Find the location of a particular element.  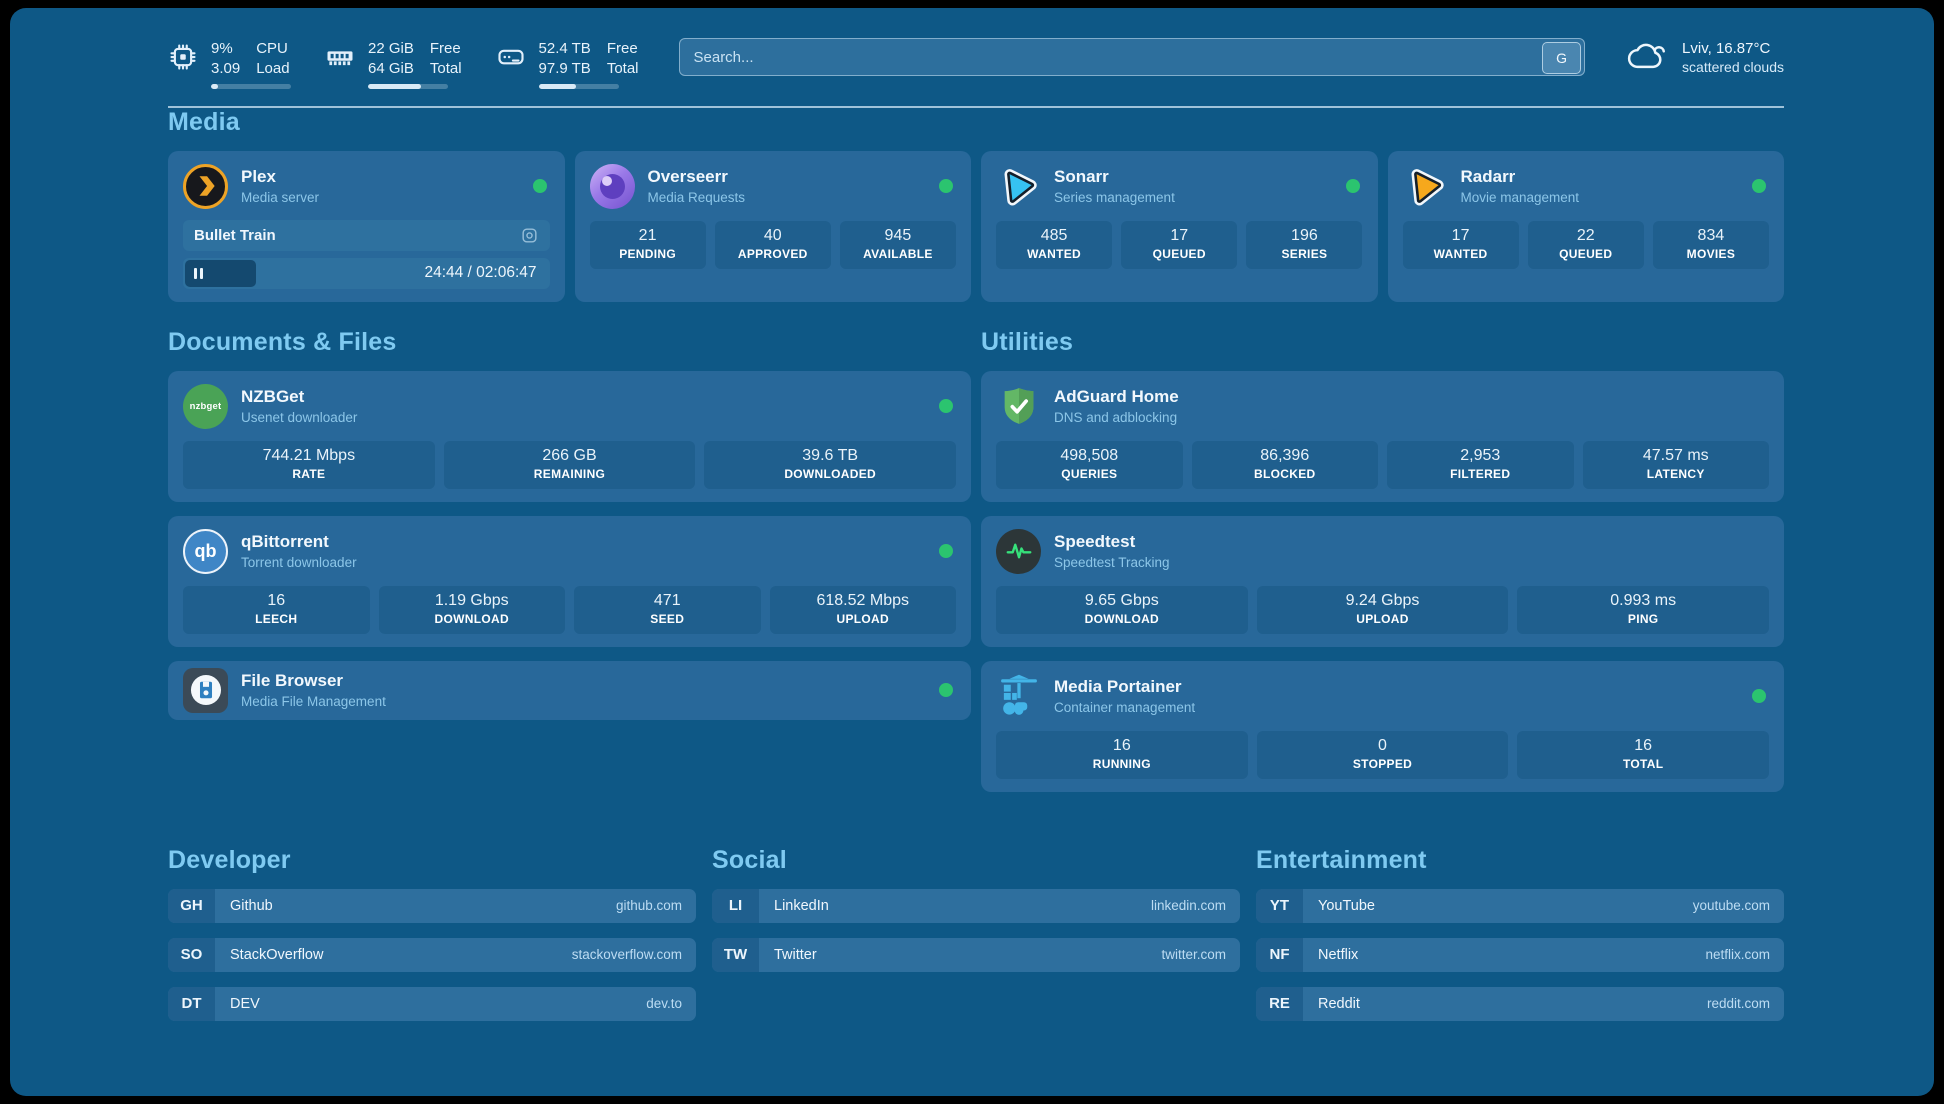

app-name: Speedtest is located at coordinates (1095, 542).